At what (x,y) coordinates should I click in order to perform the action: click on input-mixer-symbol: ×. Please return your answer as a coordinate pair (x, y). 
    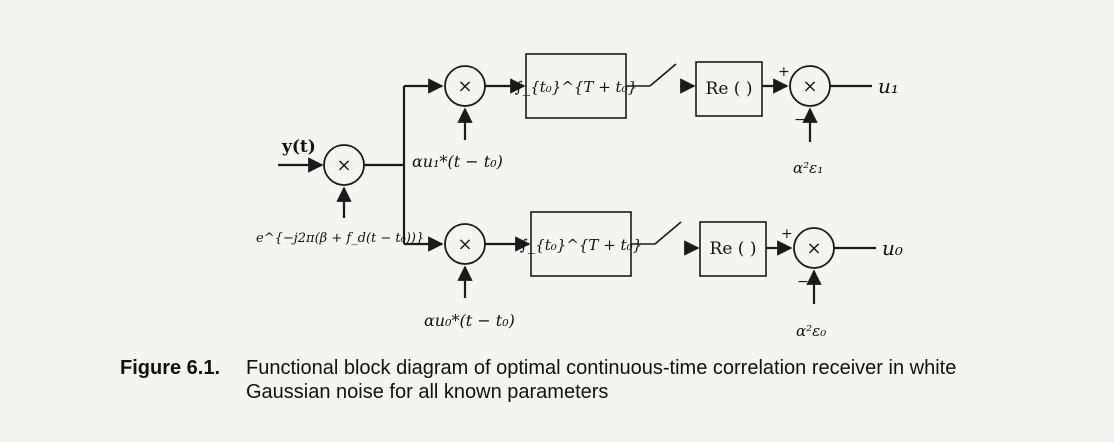
    Looking at the image, I should click on (343, 165).